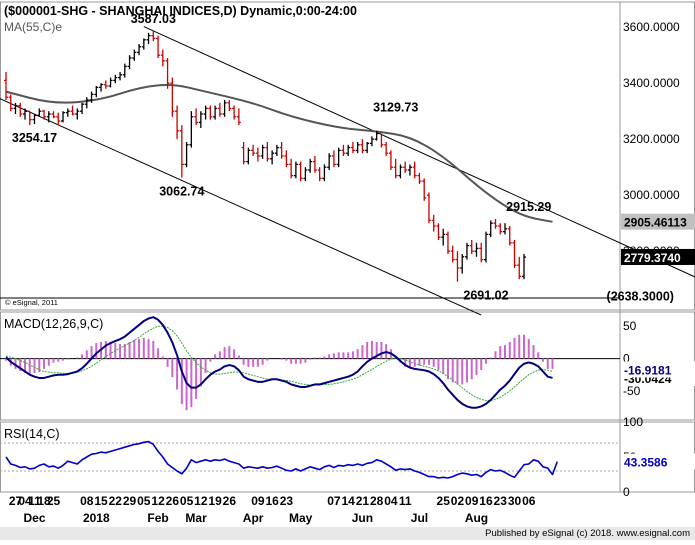 This screenshot has height=545, width=695. Describe the element at coordinates (253, 518) in the screenshot. I see `x-month-label: Apr` at that location.